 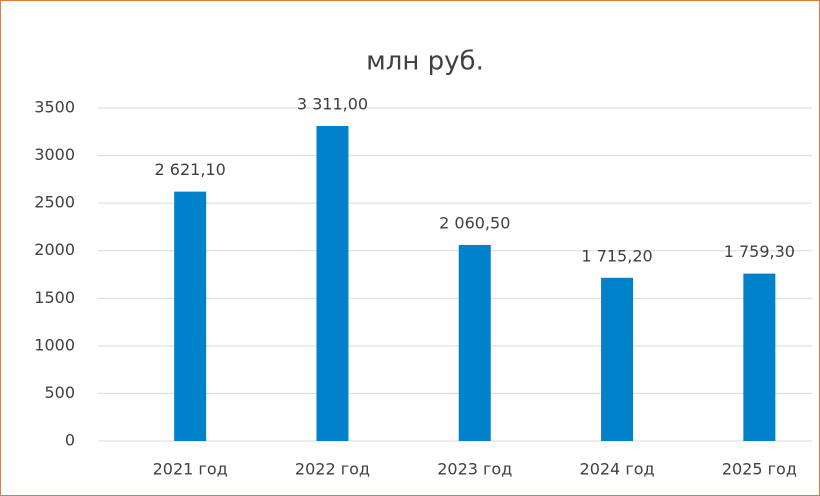 What do you see at coordinates (70, 440) in the screenshot?
I see `y-tick-label: 0` at bounding box center [70, 440].